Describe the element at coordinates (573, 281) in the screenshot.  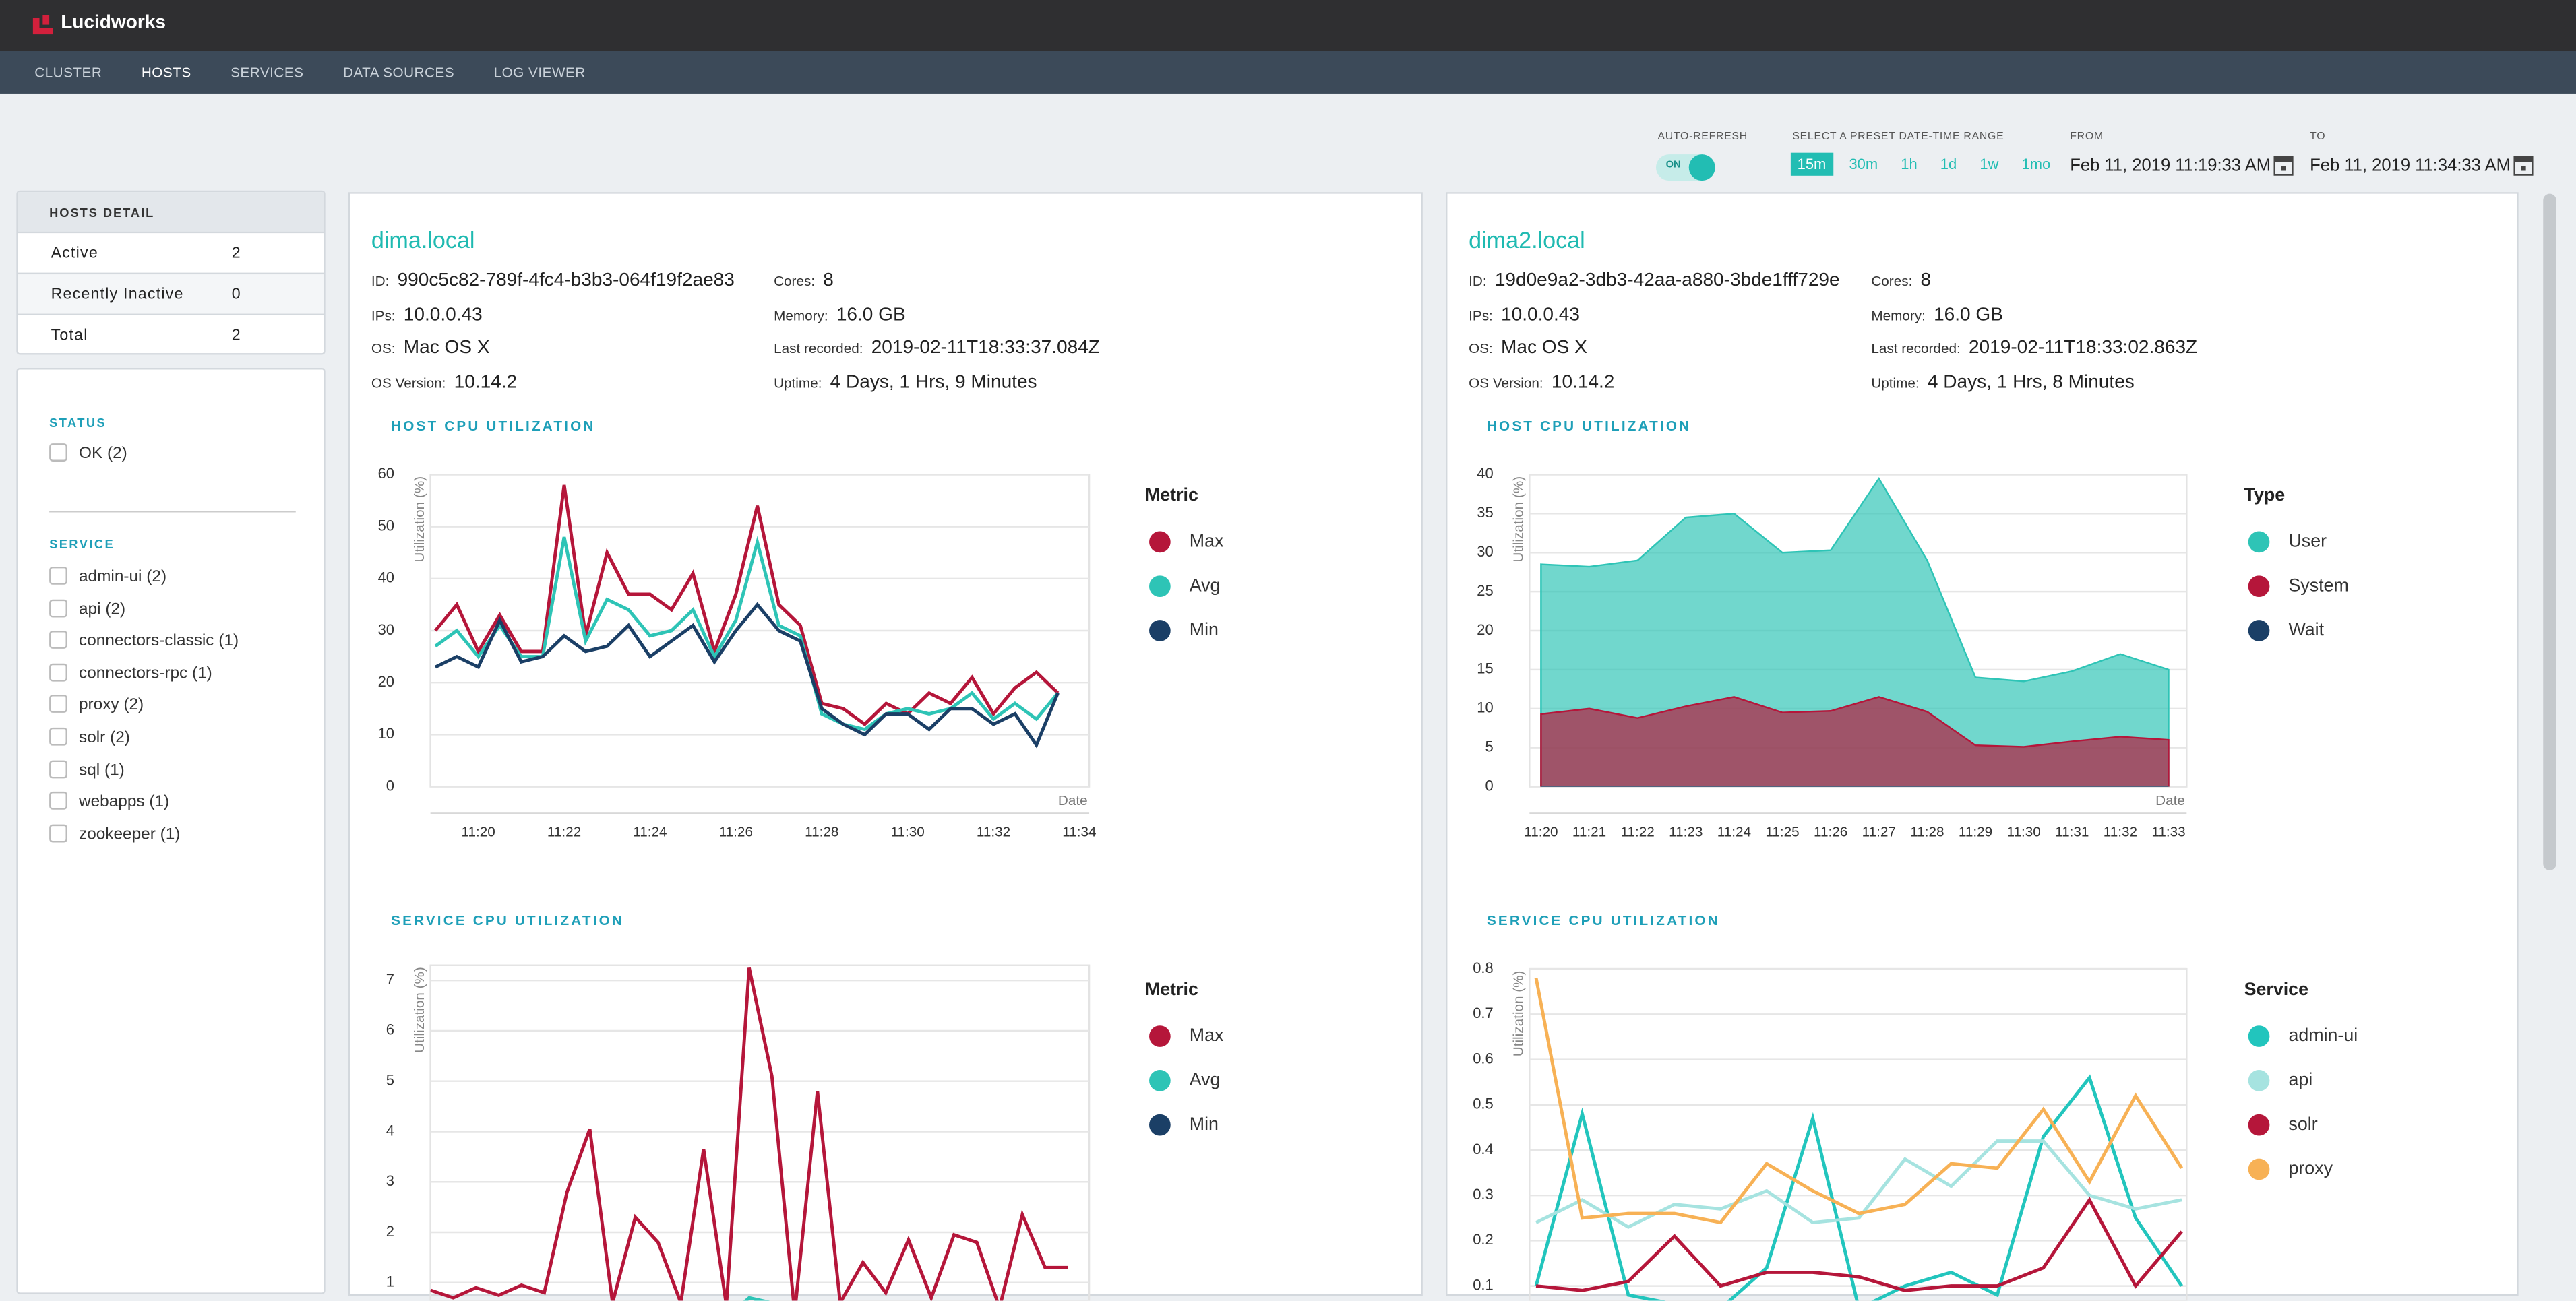
I see `host-field: ID: 990c5c82-789f-4fc4-b3b3-064f19f2ae83` at that location.